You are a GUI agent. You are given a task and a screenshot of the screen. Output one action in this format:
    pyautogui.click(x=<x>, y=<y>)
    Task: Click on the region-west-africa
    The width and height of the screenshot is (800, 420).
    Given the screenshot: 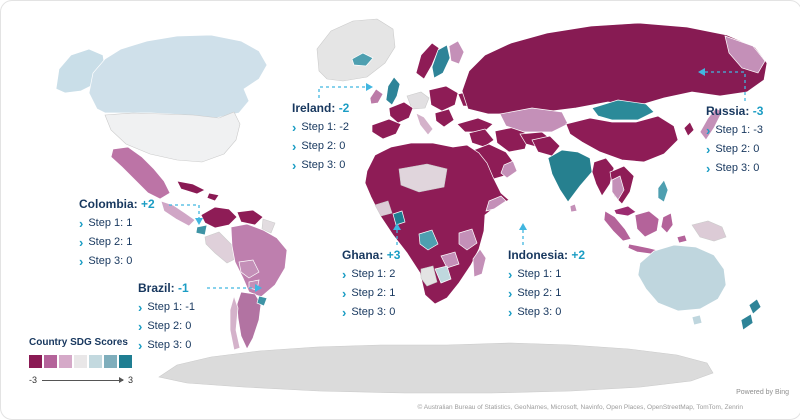 What is the action you would take?
    pyautogui.click(x=383, y=208)
    